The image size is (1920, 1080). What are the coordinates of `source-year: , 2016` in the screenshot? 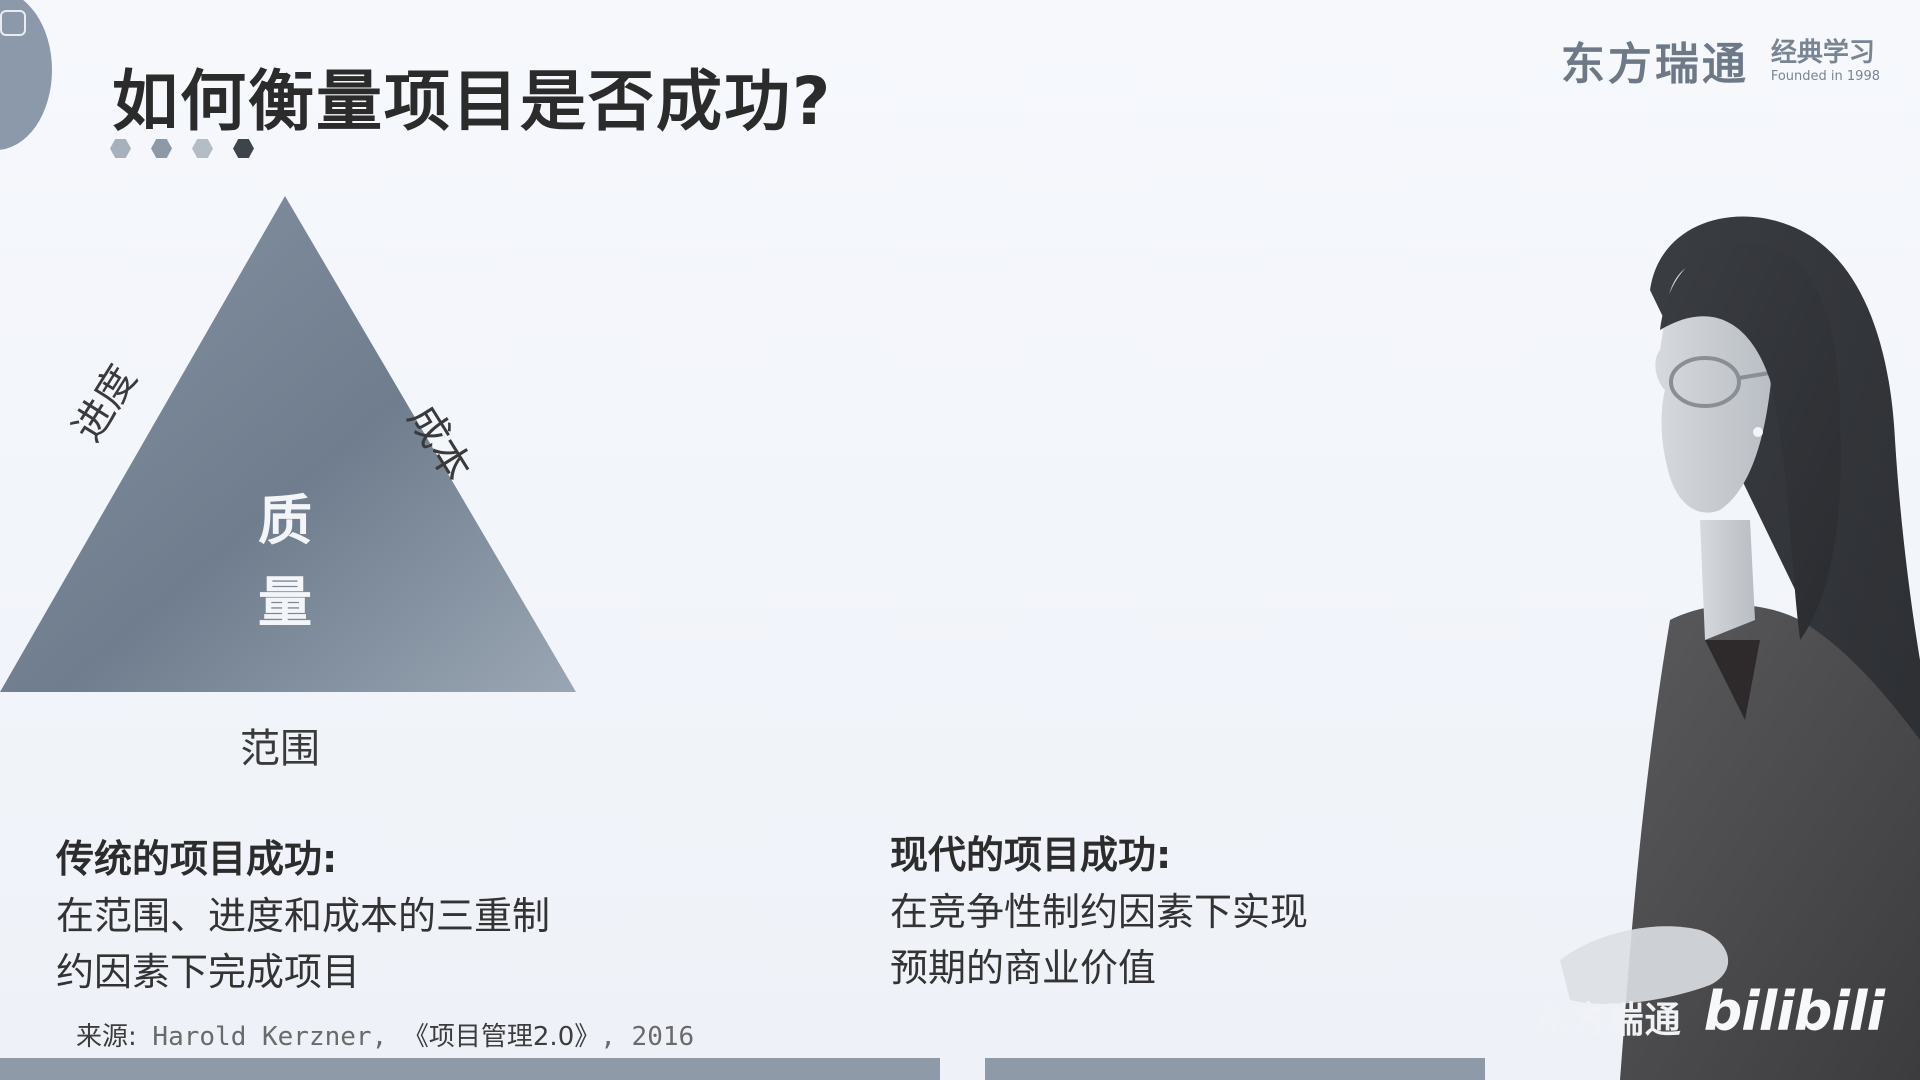 It's located at (647, 1037).